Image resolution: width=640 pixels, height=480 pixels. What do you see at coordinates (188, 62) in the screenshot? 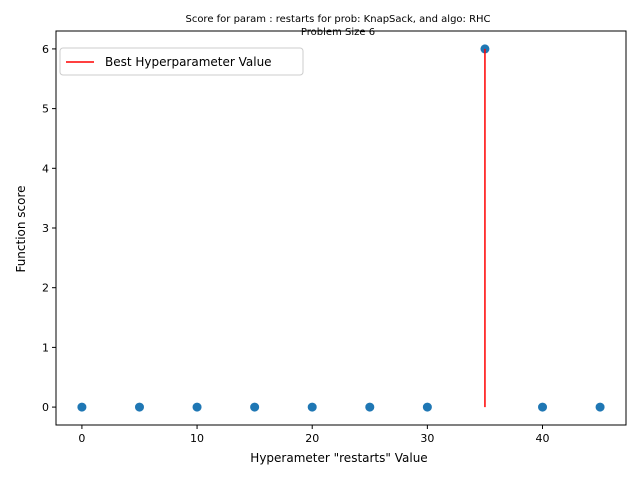
I see `legend-label-best-hyperparameter: Best Hyperparameter Value` at bounding box center [188, 62].